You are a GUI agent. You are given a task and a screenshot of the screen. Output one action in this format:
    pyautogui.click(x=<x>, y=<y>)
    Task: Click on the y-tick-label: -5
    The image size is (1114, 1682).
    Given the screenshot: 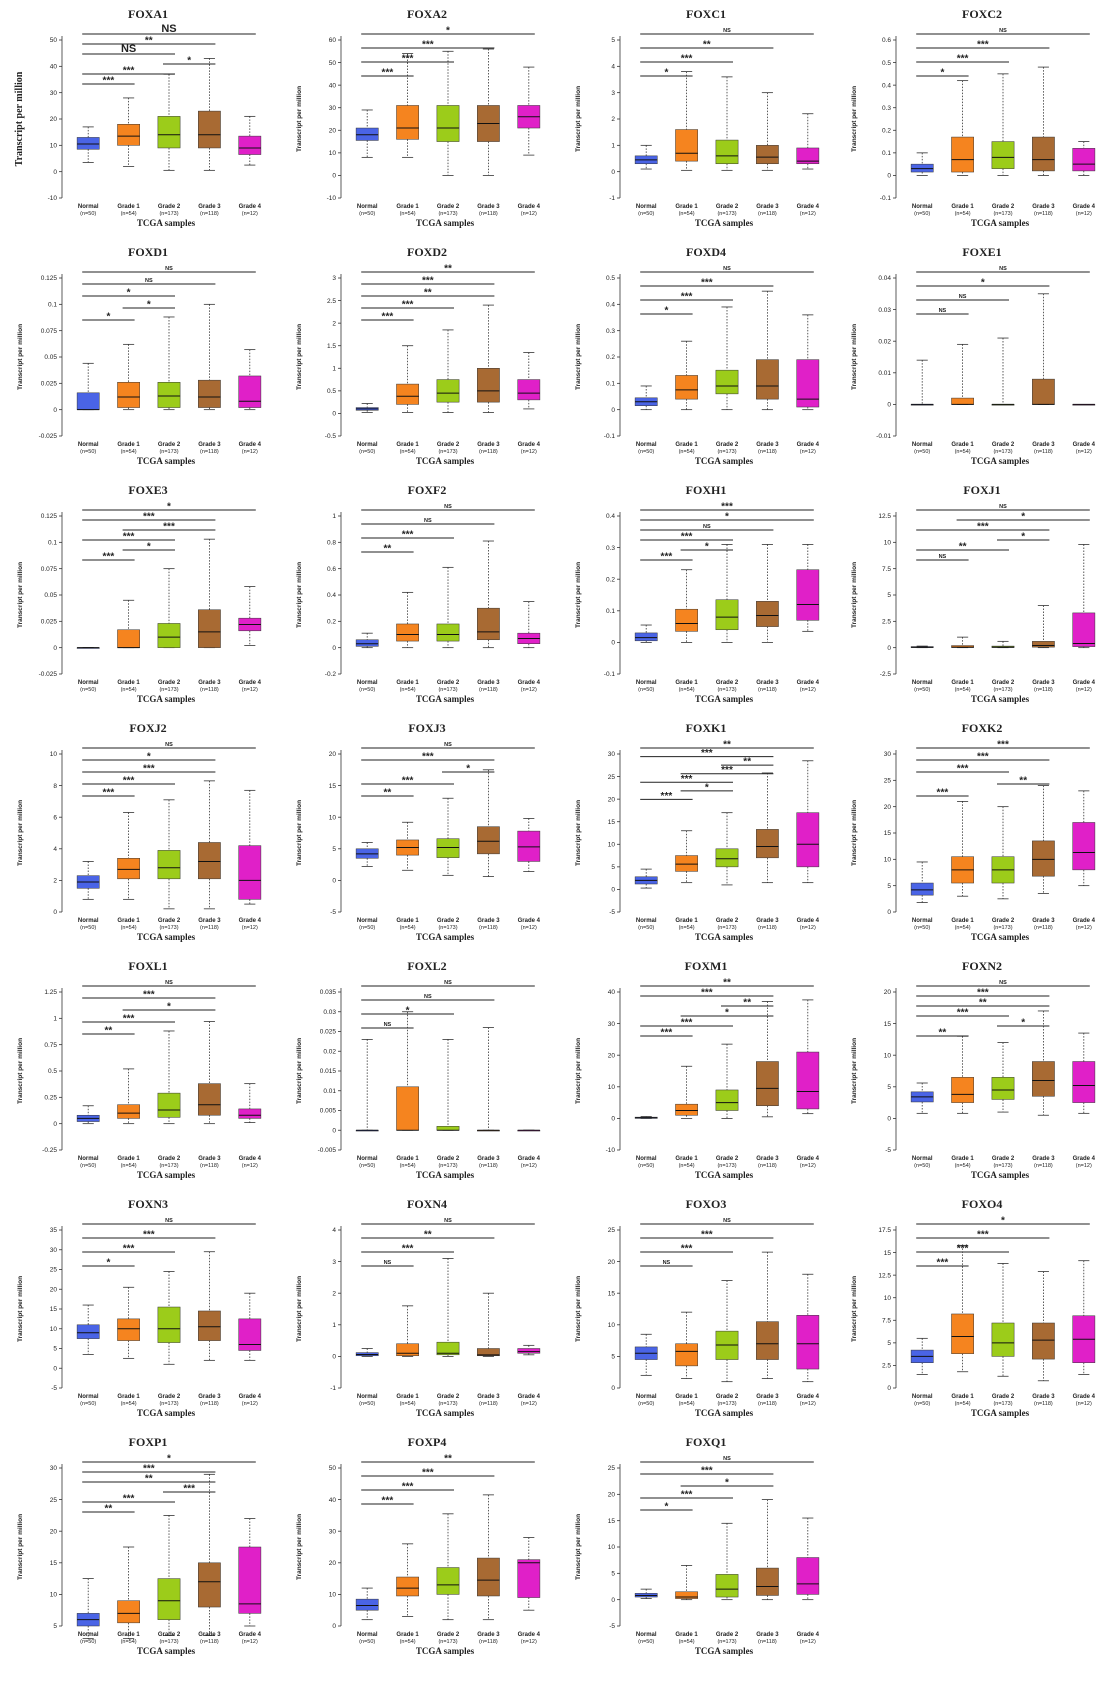 What is the action you would take?
    pyautogui.click(x=333, y=912)
    